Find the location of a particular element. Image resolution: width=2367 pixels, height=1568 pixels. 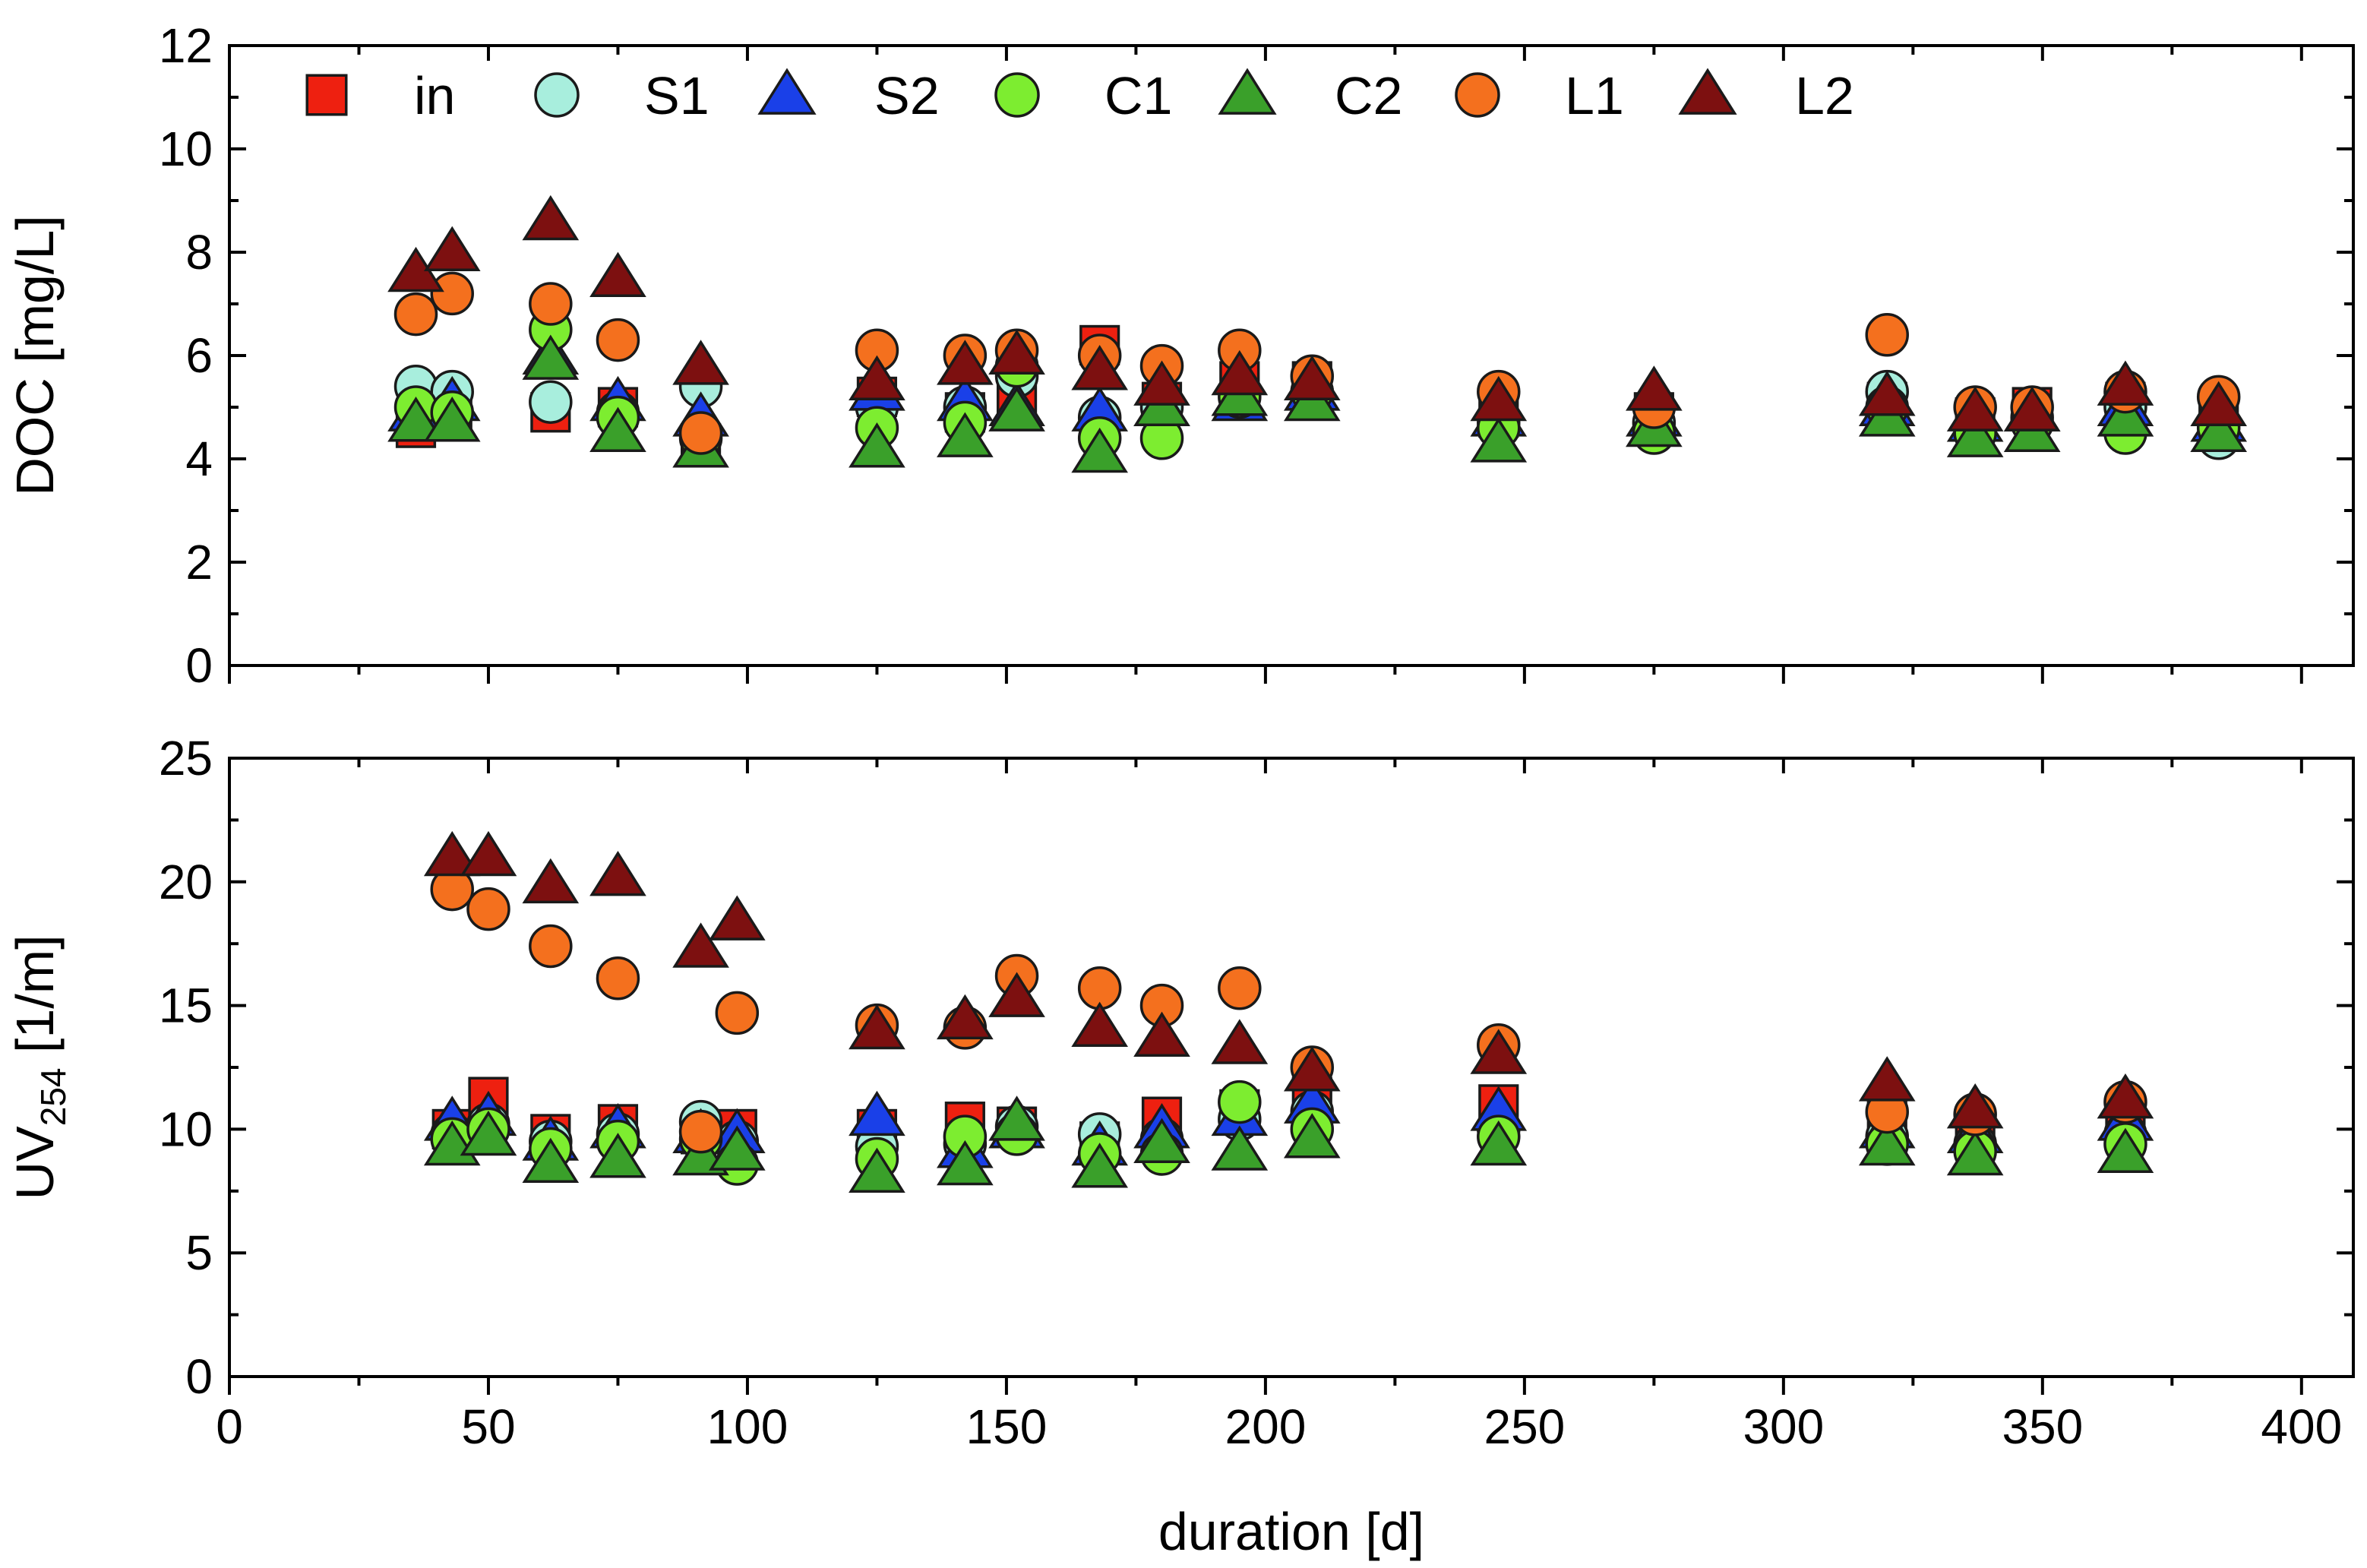

legend-marker-l2 is located at coordinates (1707, 91).